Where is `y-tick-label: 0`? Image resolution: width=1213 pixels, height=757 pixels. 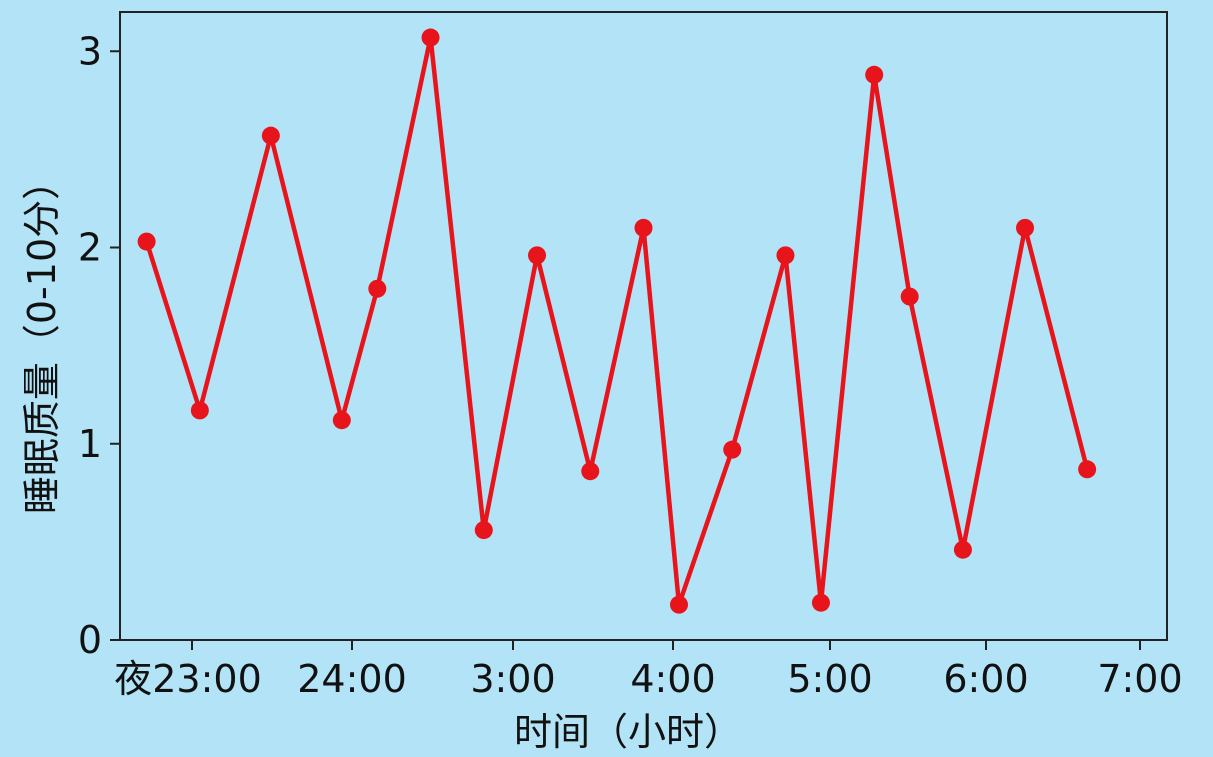 y-tick-label: 0 is located at coordinates (90, 640).